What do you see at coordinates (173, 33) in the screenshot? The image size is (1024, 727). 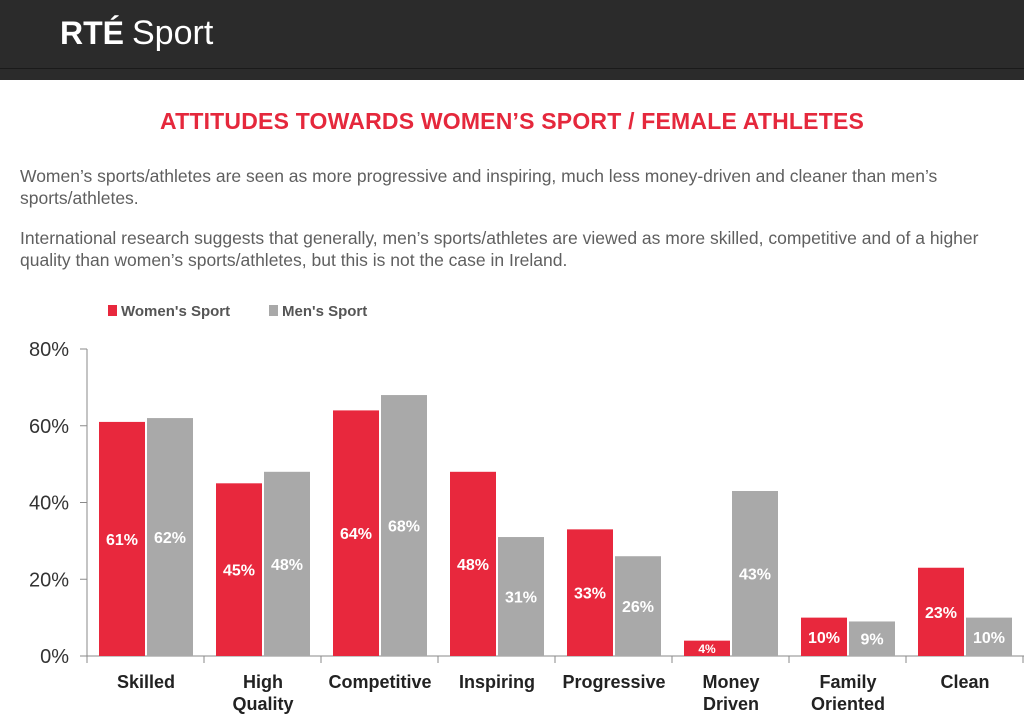 I see `brand-sport: Sport` at bounding box center [173, 33].